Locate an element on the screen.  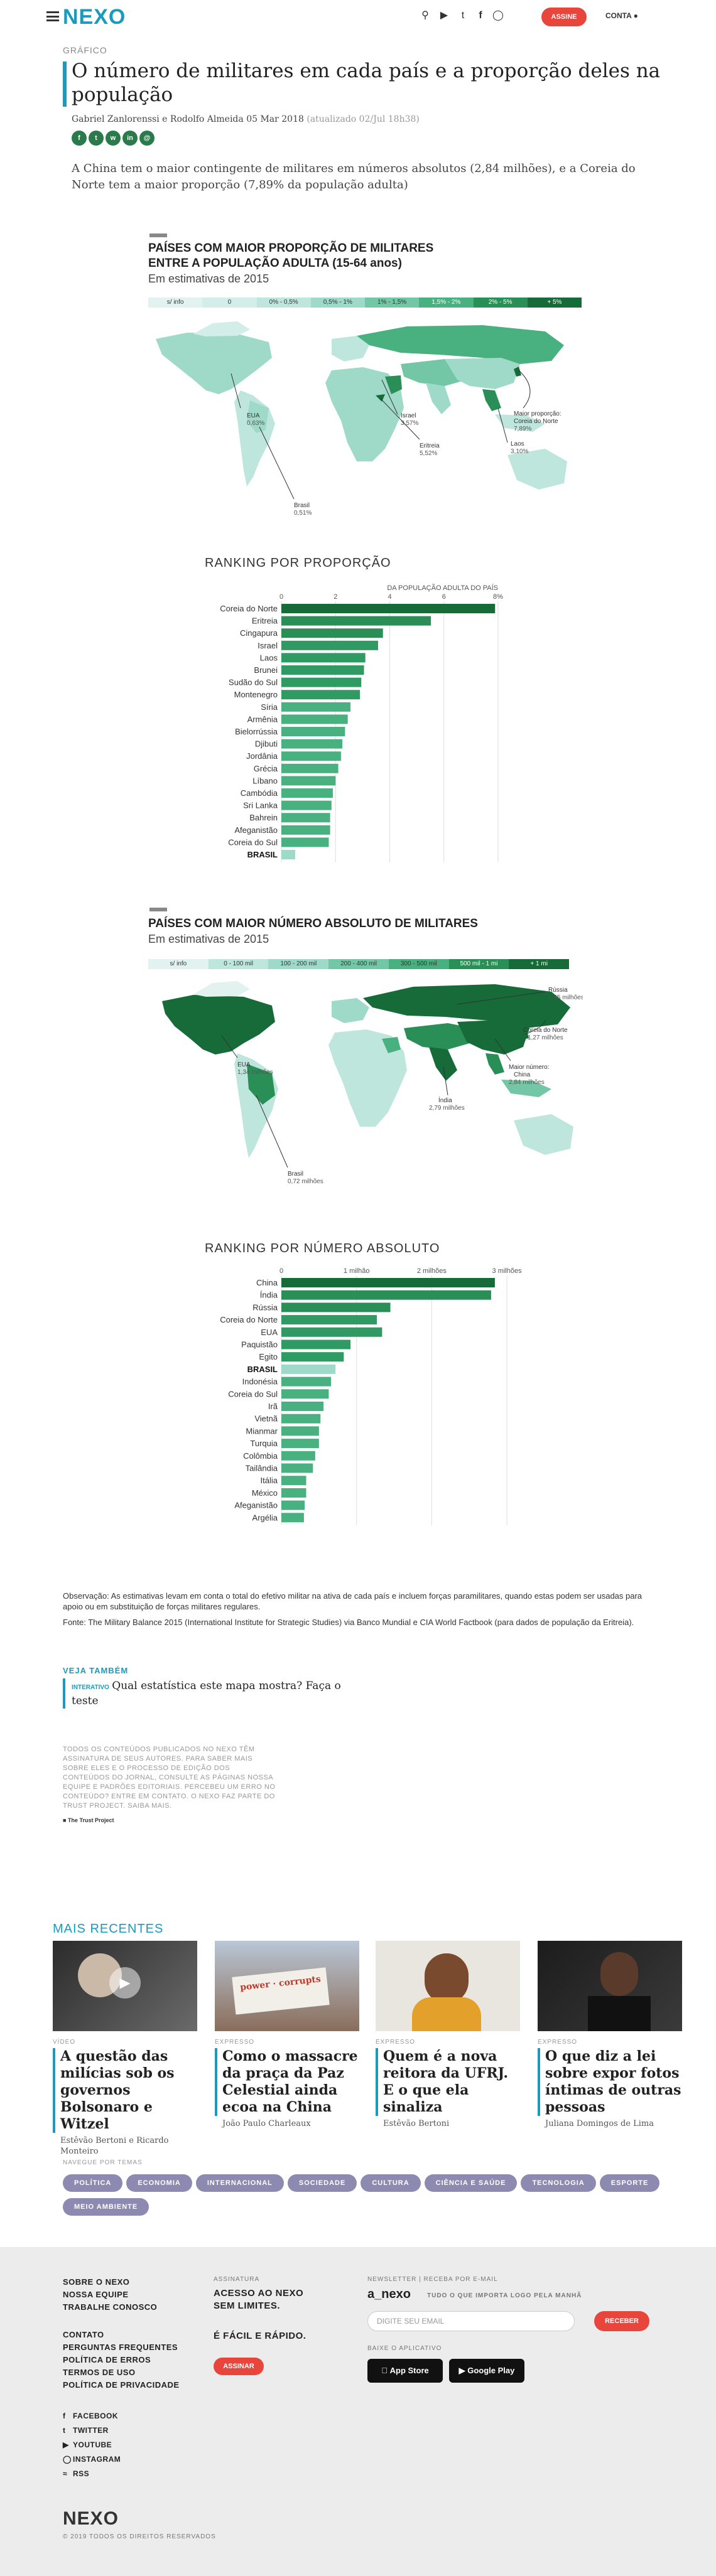
share-email-icon: @ is located at coordinates (147, 138).